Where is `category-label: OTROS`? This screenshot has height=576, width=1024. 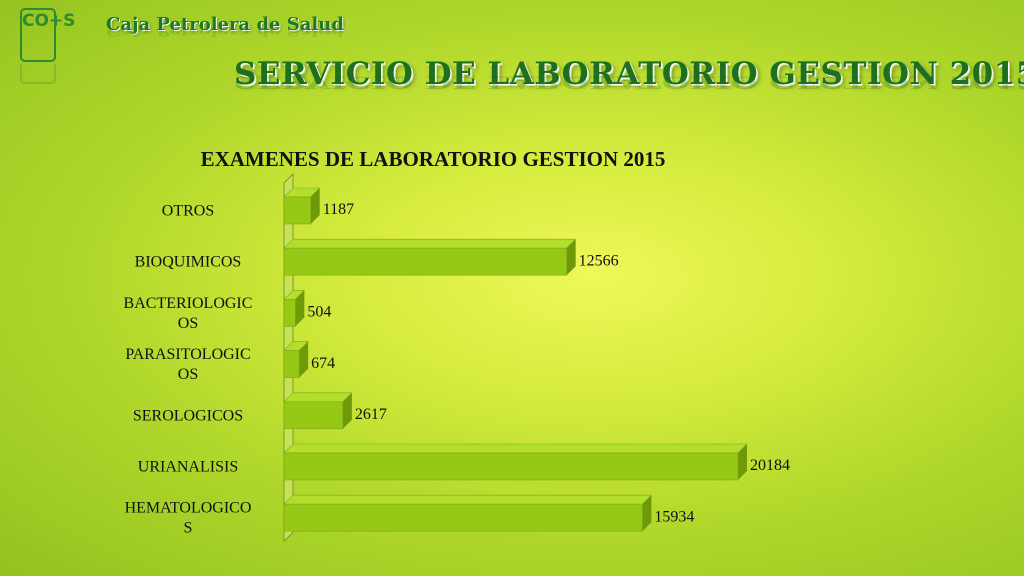 category-label: OTROS is located at coordinates (188, 211).